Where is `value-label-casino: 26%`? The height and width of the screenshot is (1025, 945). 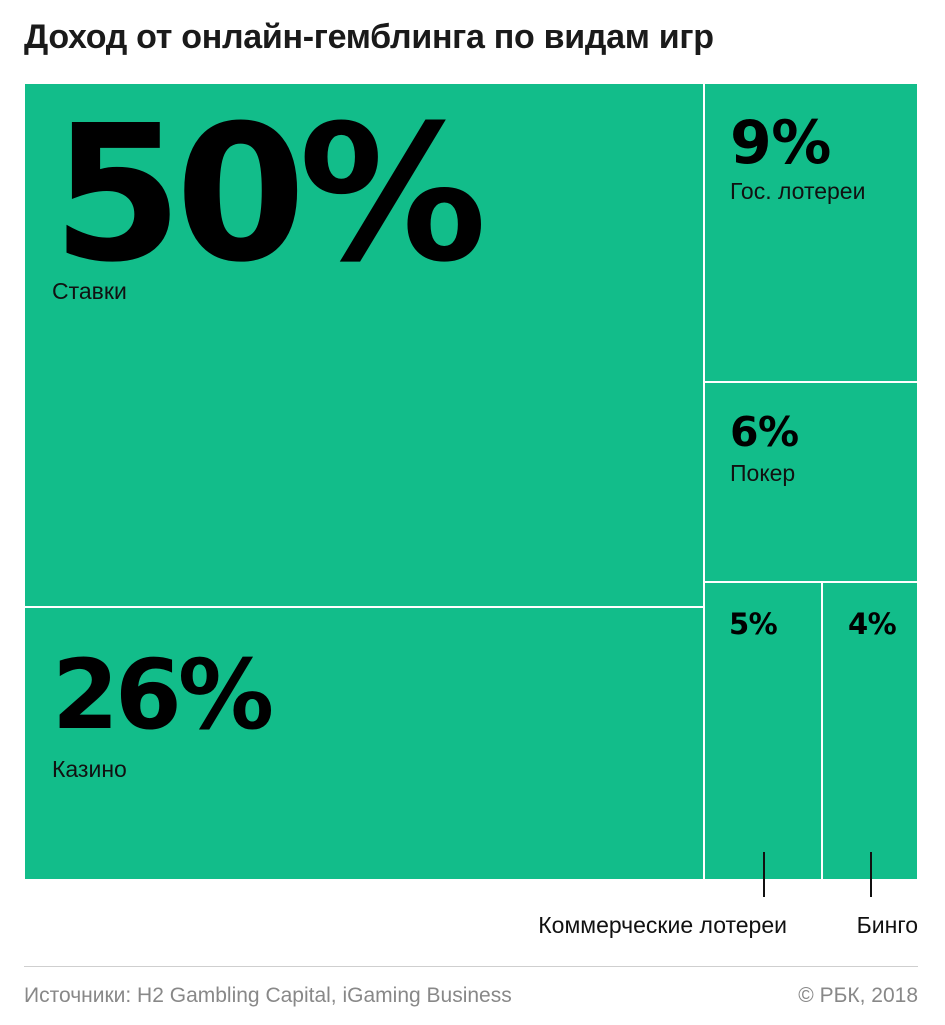 value-label-casino: 26% is located at coordinates (163, 695).